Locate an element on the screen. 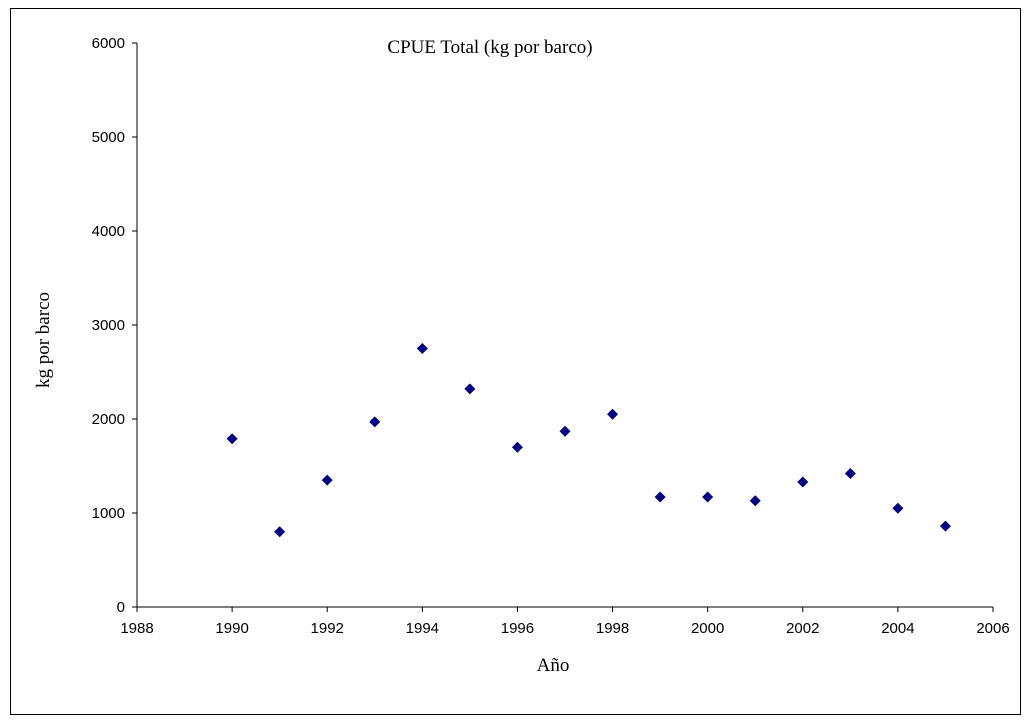 The width and height of the screenshot is (1029, 723). x-tick-label: 1990 is located at coordinates (231, 628).